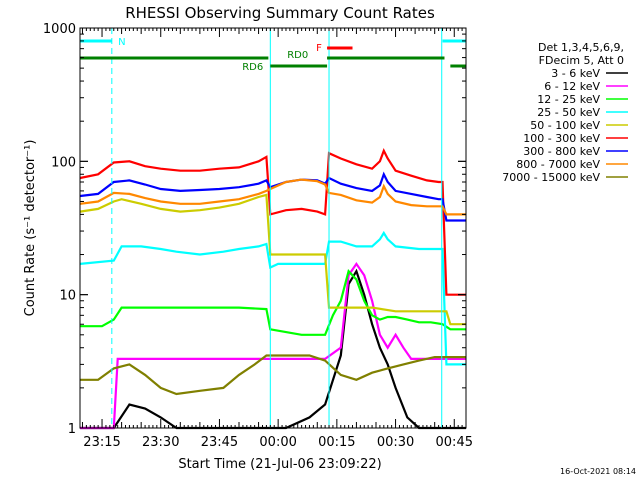 The image size is (640, 480). I want to click on y-axis-label: Count Rate (s⁻¹ detector⁻¹), so click(30, 228).